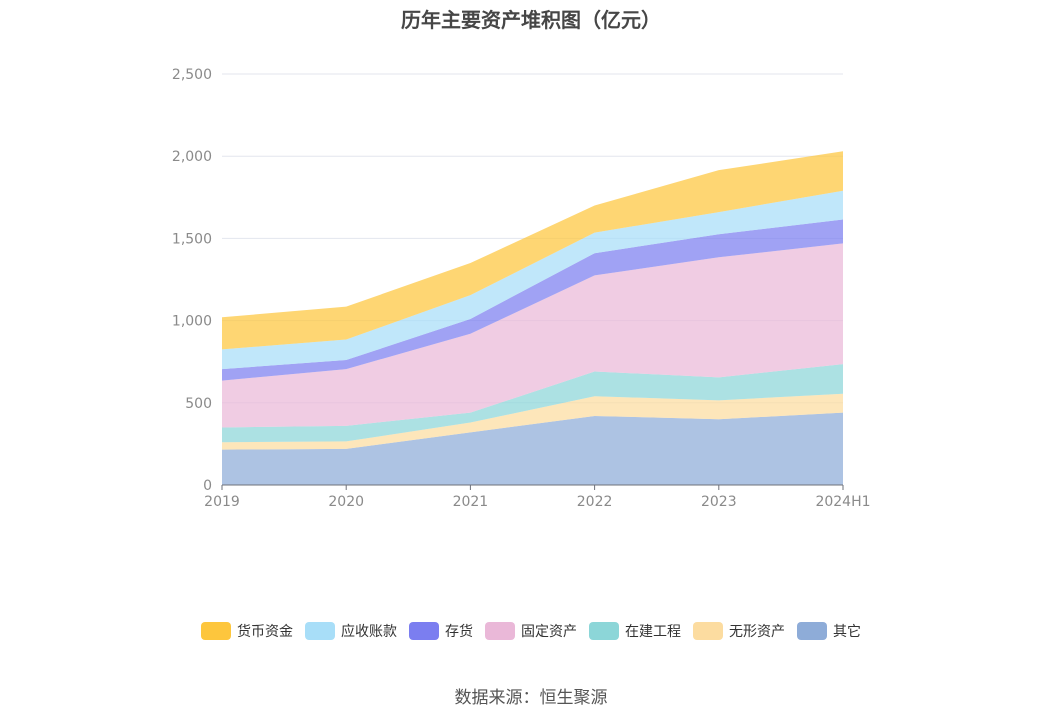  What do you see at coordinates (842, 502) in the screenshot?
I see `x-tick-label: 2024H1` at bounding box center [842, 502].